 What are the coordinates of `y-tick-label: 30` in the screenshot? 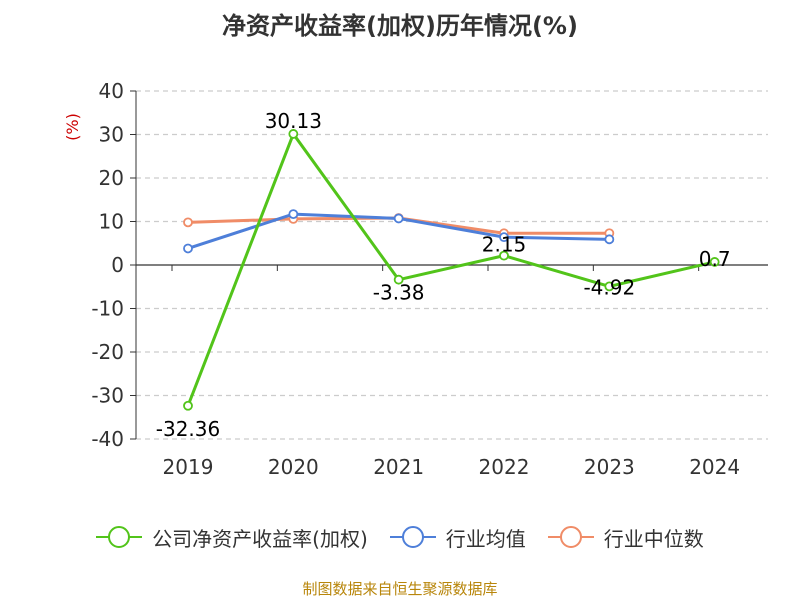 It's located at (111, 135).